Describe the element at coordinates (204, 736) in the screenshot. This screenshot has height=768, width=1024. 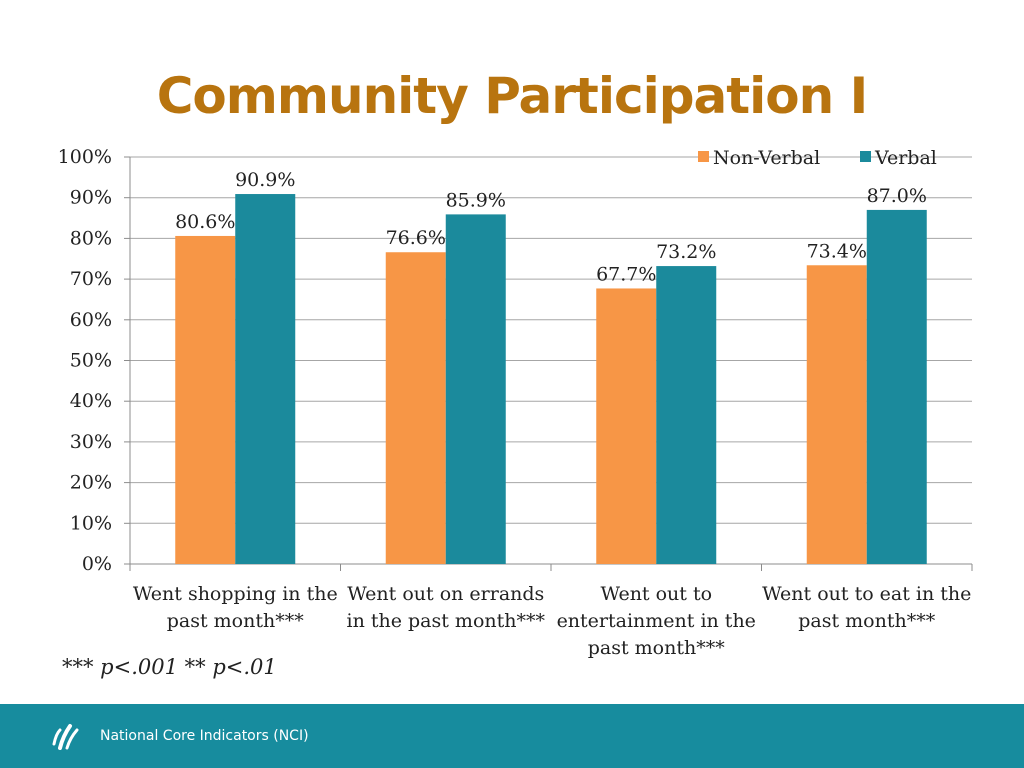
I see `footer-organization-name: National Core Indicators (NCI)` at that location.